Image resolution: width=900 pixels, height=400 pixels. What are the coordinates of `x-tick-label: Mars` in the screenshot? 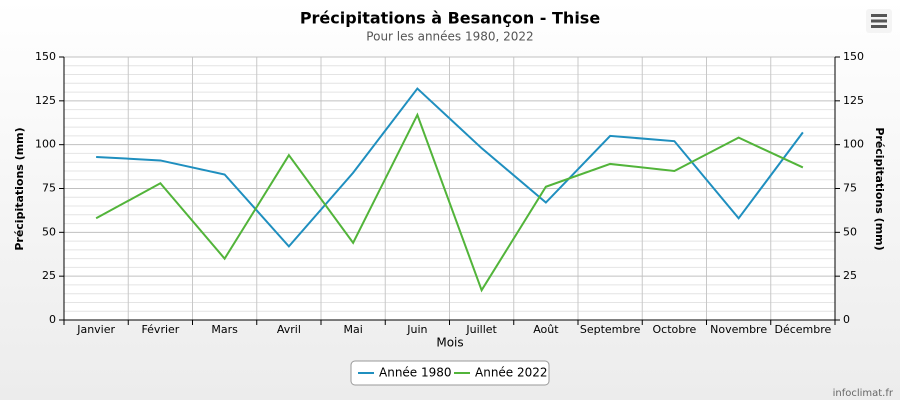 It's located at (224, 329).